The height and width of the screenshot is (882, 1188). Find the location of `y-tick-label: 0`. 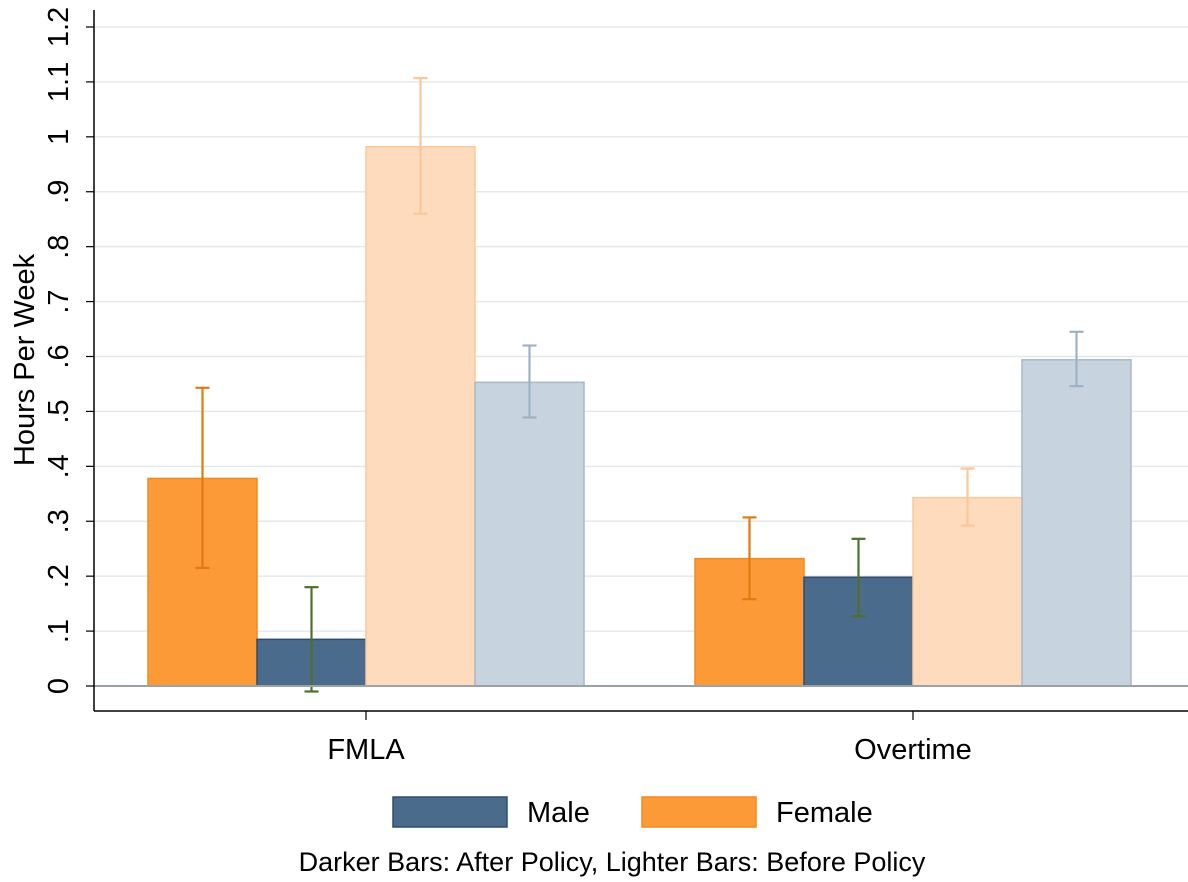

y-tick-label: 0 is located at coordinates (59, 686).